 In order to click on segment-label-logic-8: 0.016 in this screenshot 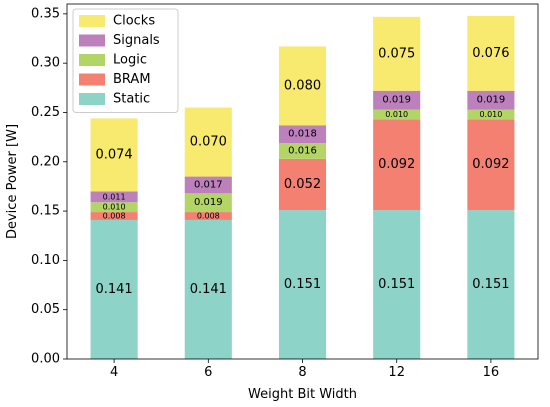, I will do `click(302, 150)`.